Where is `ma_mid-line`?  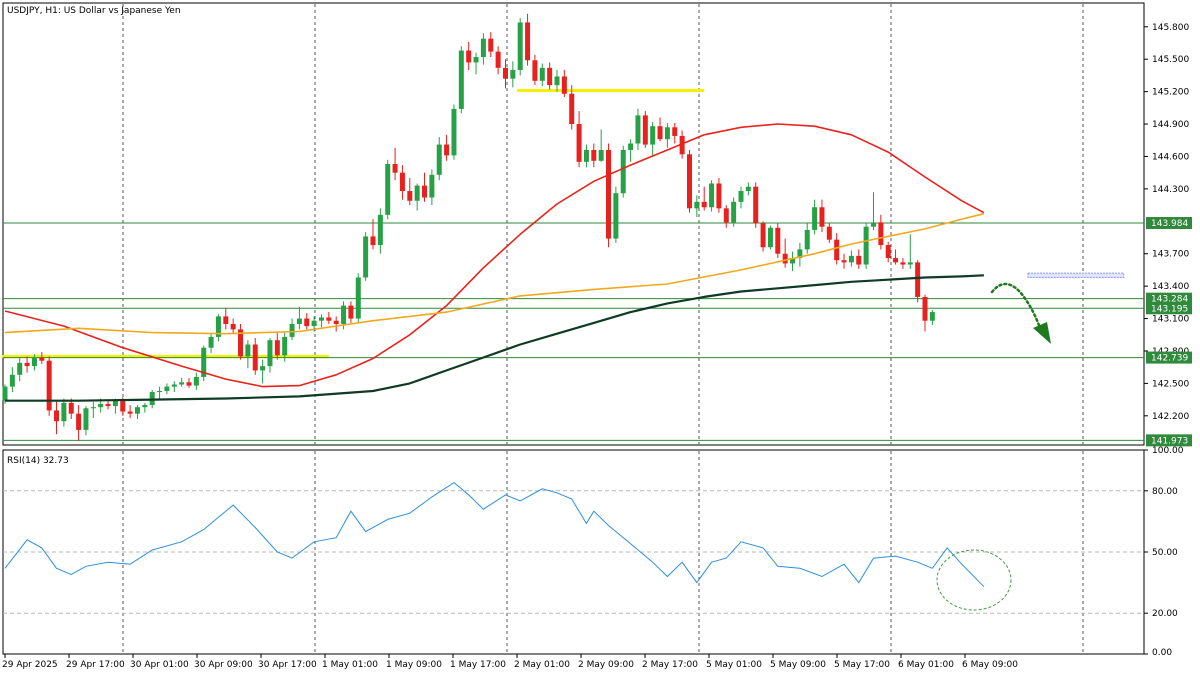
ma_mid-line is located at coordinates (494, 273).